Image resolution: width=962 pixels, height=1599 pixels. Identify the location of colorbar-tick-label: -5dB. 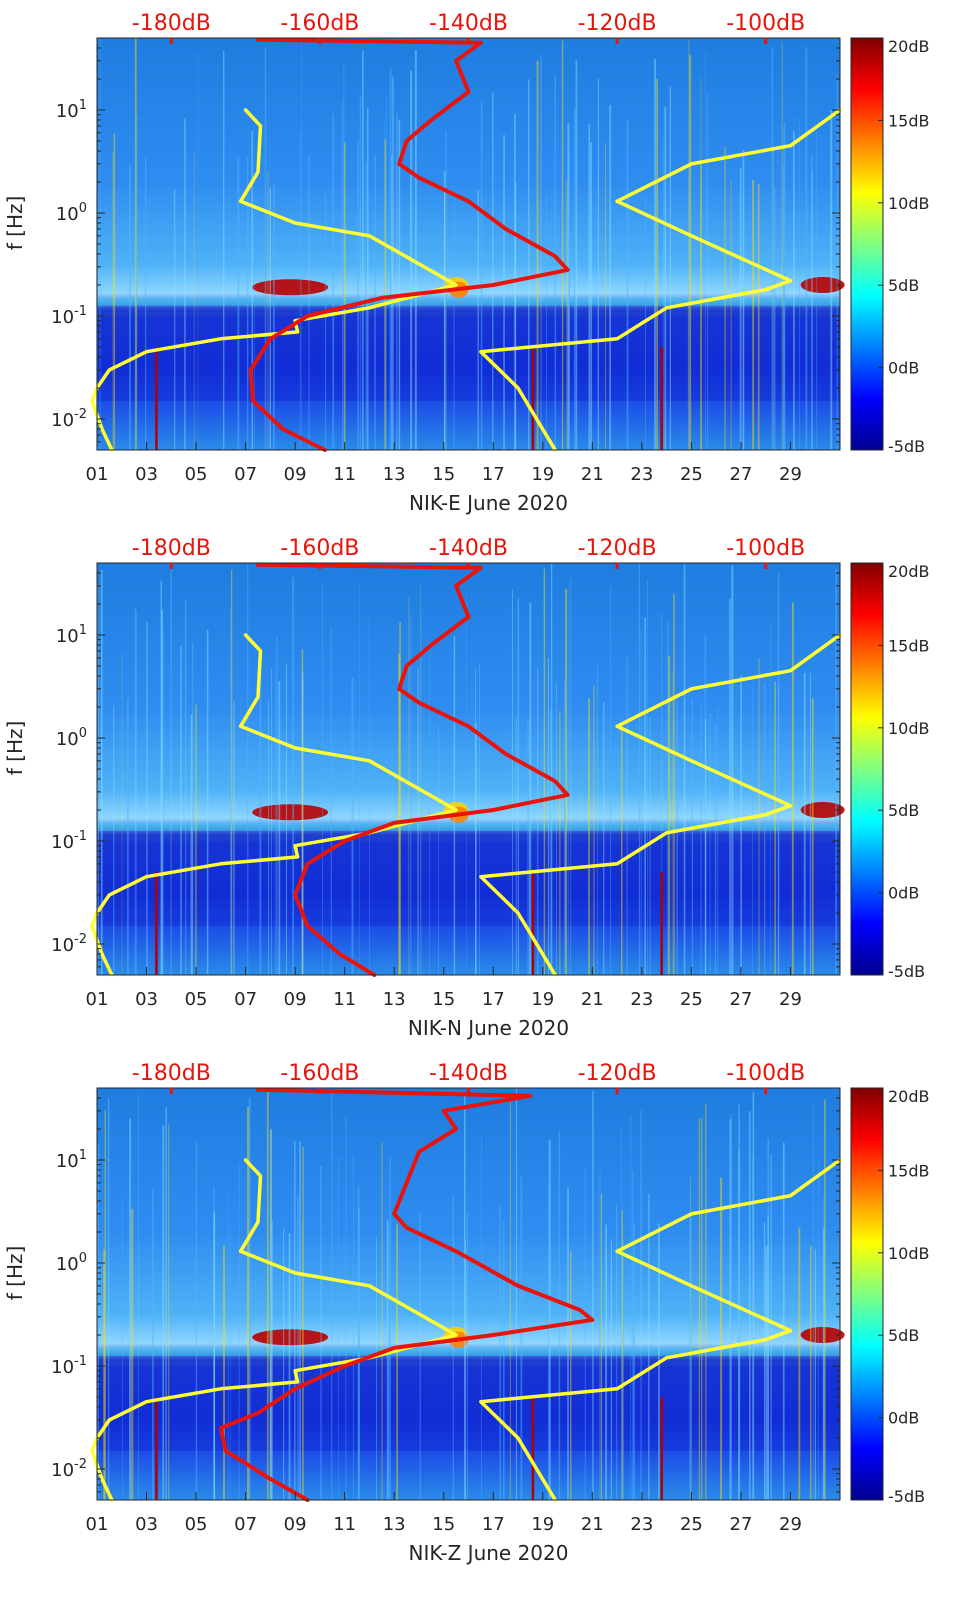
(906, 446).